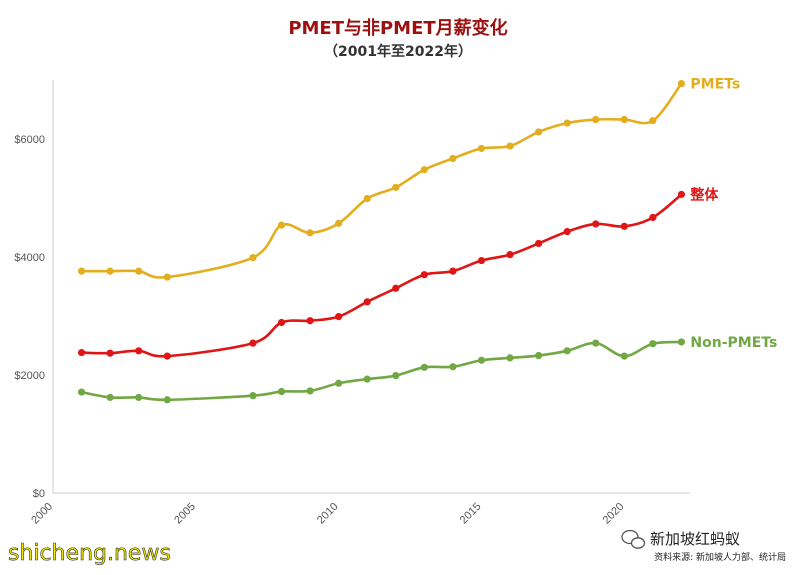 This screenshot has height=575, width=796. I want to click on x-tick-label: 2000, so click(42, 514).